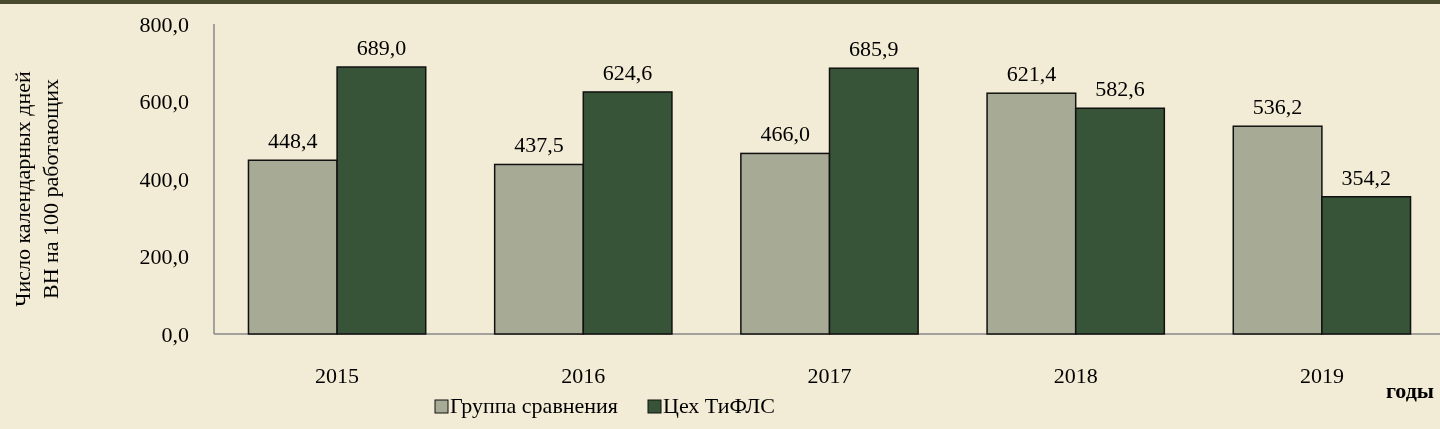  I want to click on y-tick-label: 600,0, so click(164, 102).